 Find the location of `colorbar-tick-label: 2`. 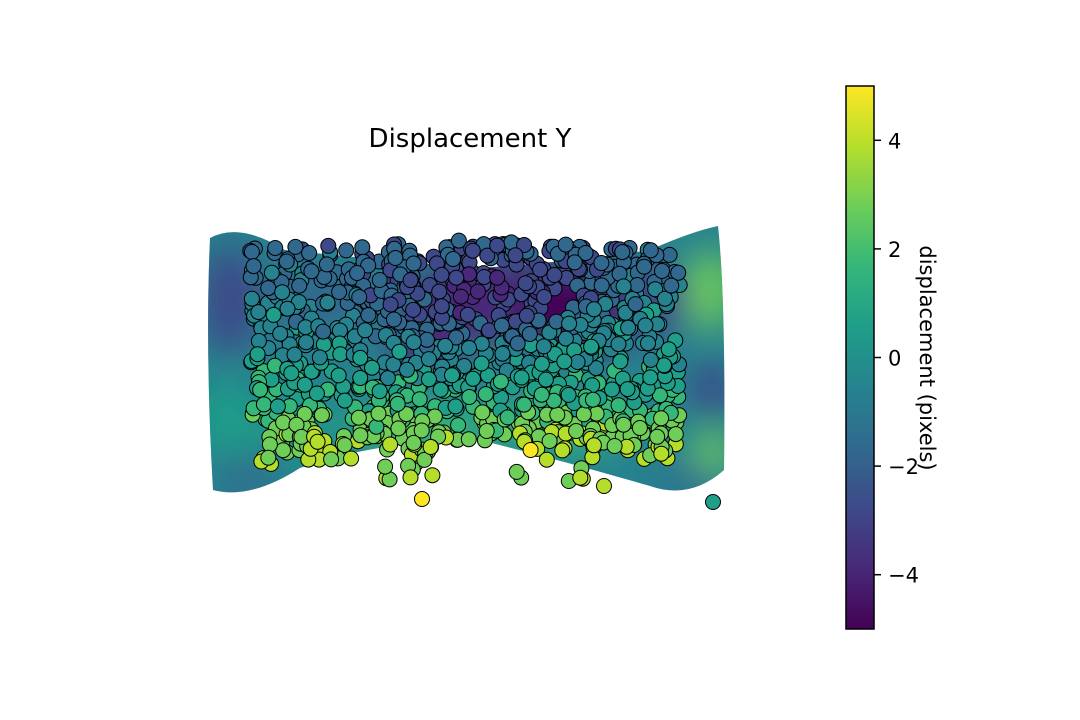

colorbar-tick-label: 2 is located at coordinates (894, 250).